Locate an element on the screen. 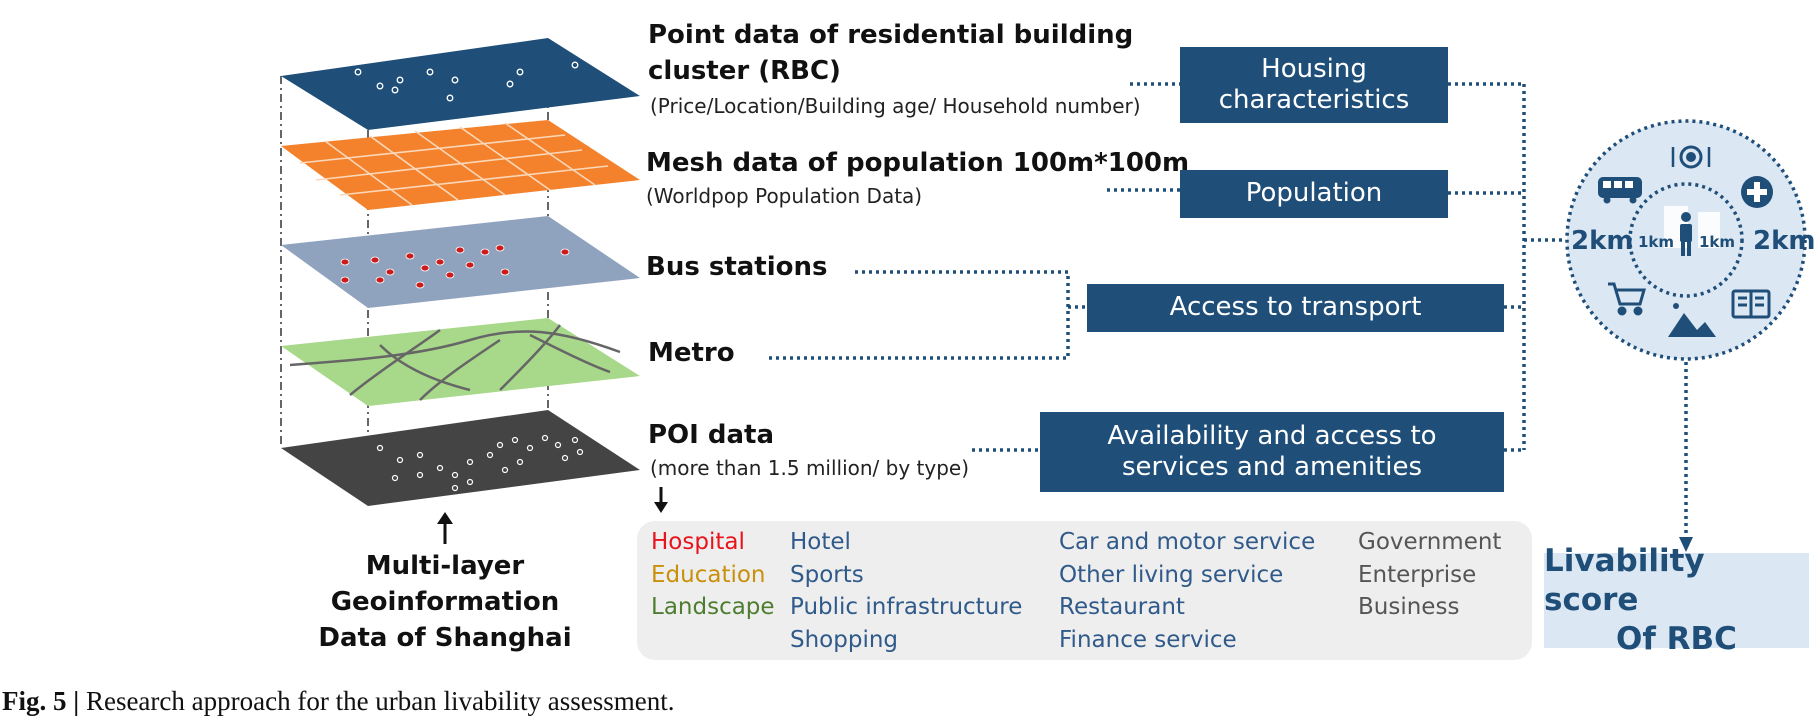  figure-caption-label: Fig. 5 | is located at coordinates (41, 701).